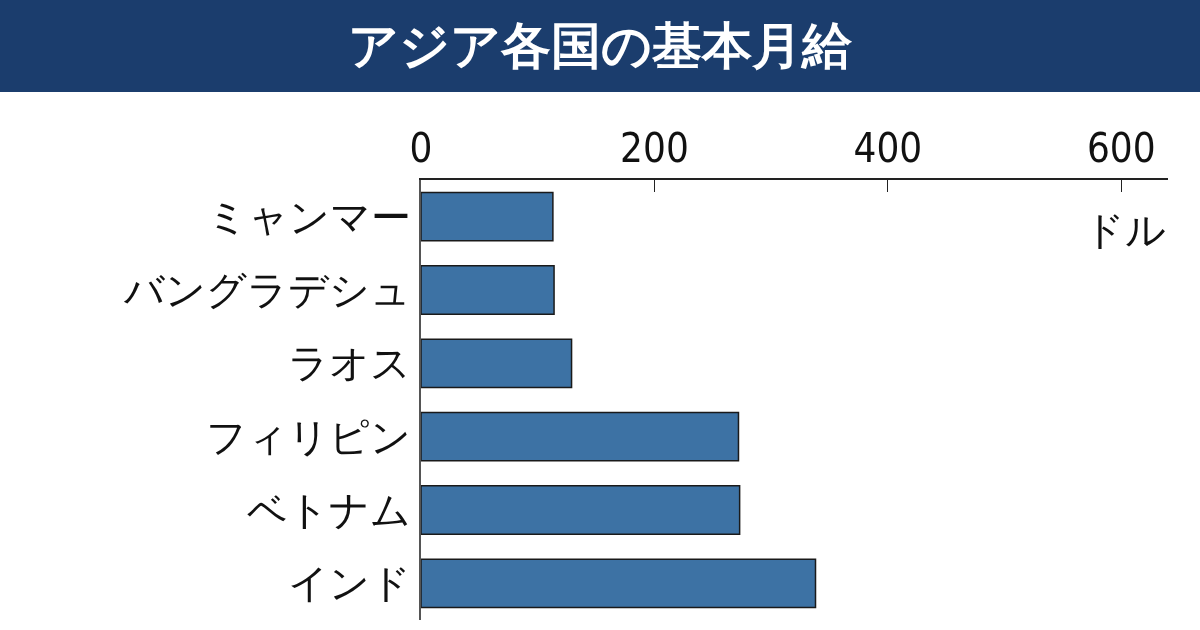 The image size is (1200, 630). I want to click on y-tick-label: バングラデシュ, so click(267, 290).